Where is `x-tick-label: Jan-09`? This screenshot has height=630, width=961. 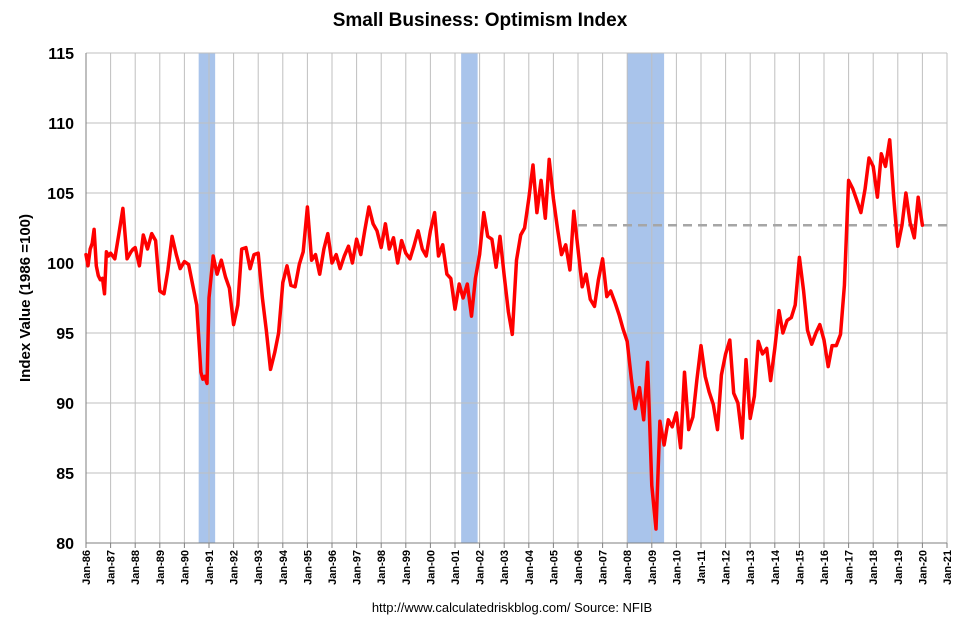
x-tick-label: Jan-09 is located at coordinates (653, 567).